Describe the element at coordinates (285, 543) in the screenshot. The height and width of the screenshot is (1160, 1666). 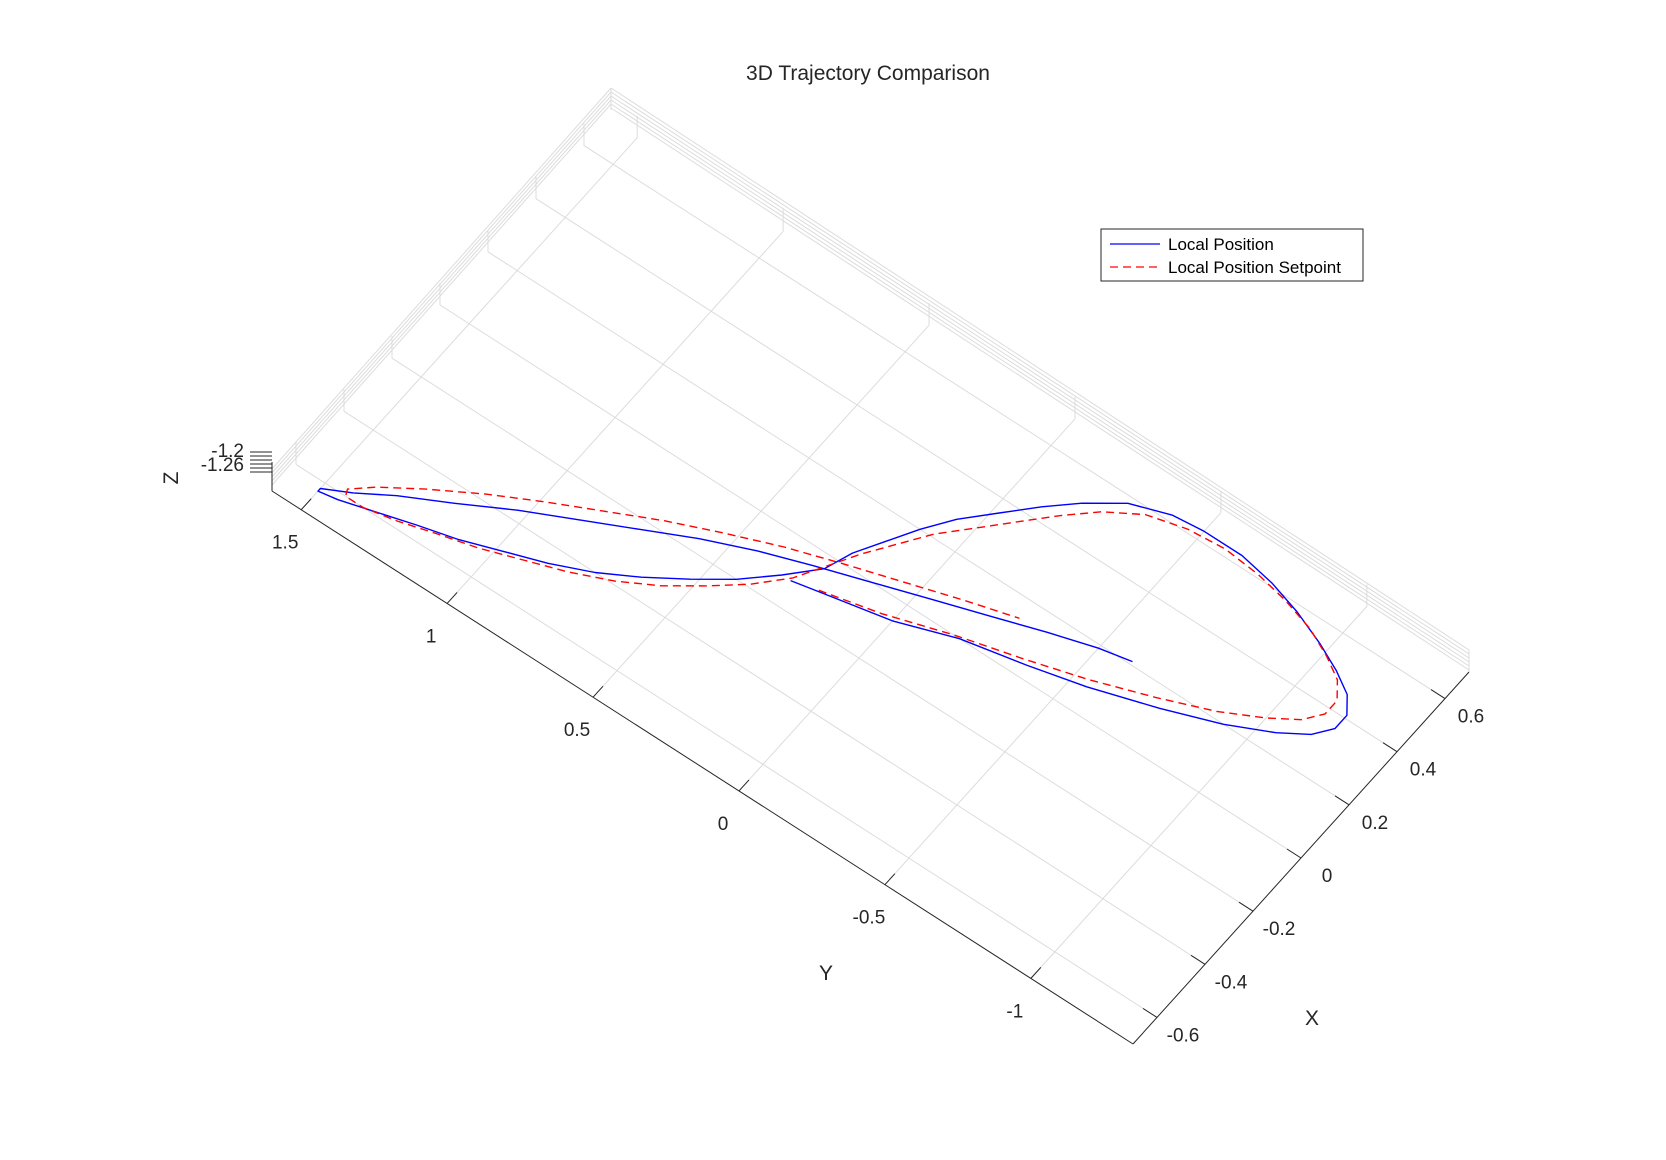
I see `y-tick-label: 1.5` at that location.